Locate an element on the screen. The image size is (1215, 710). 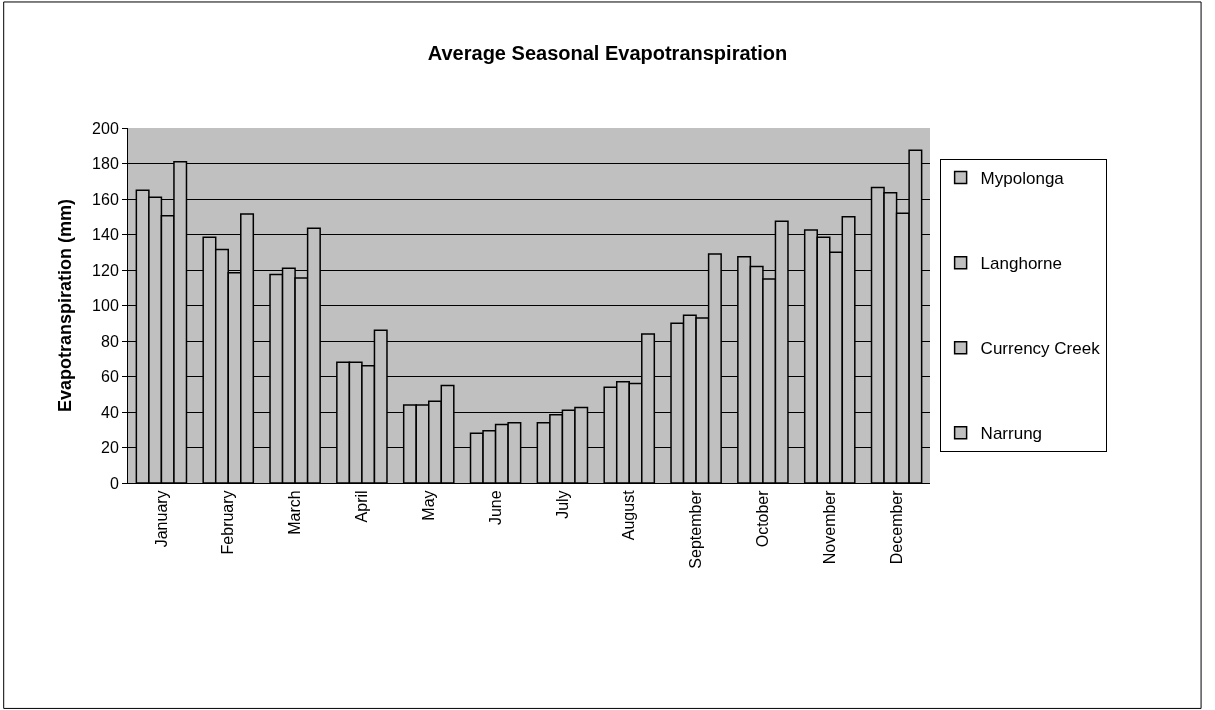
y-tick-label: 180 is located at coordinates (105, 164).